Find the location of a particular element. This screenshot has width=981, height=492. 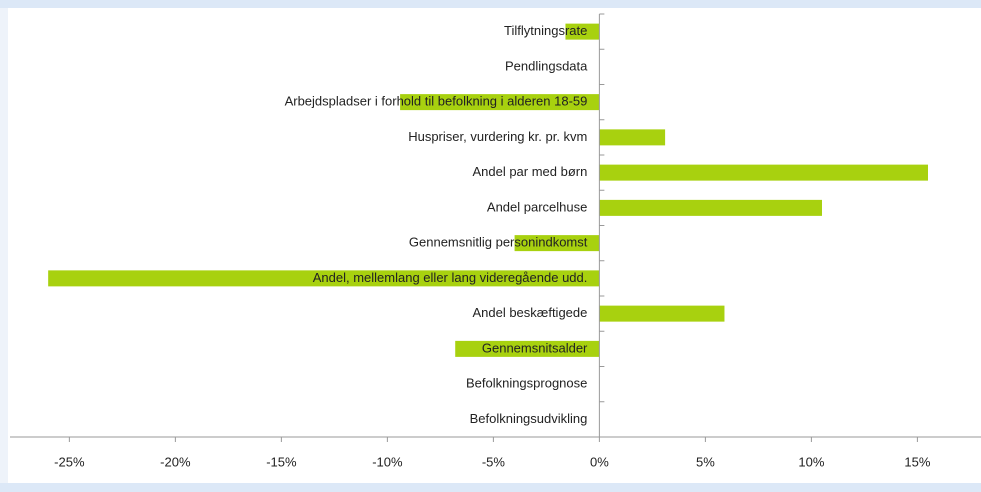

category-label: Pendlingsdata is located at coordinates (546, 65).